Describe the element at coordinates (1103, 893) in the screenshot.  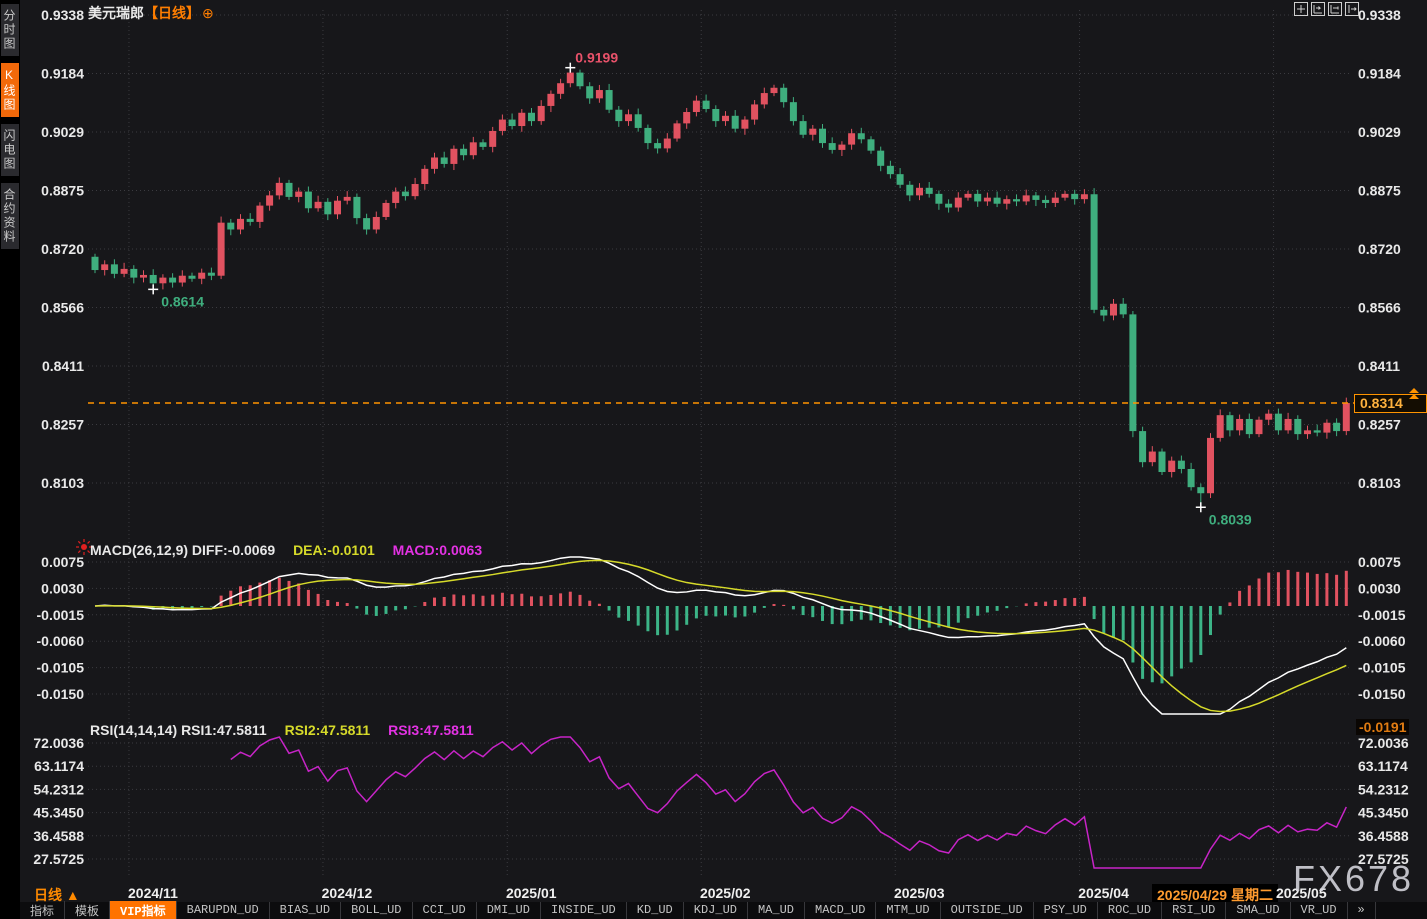
I see `date-label-5: 2025/04` at that location.